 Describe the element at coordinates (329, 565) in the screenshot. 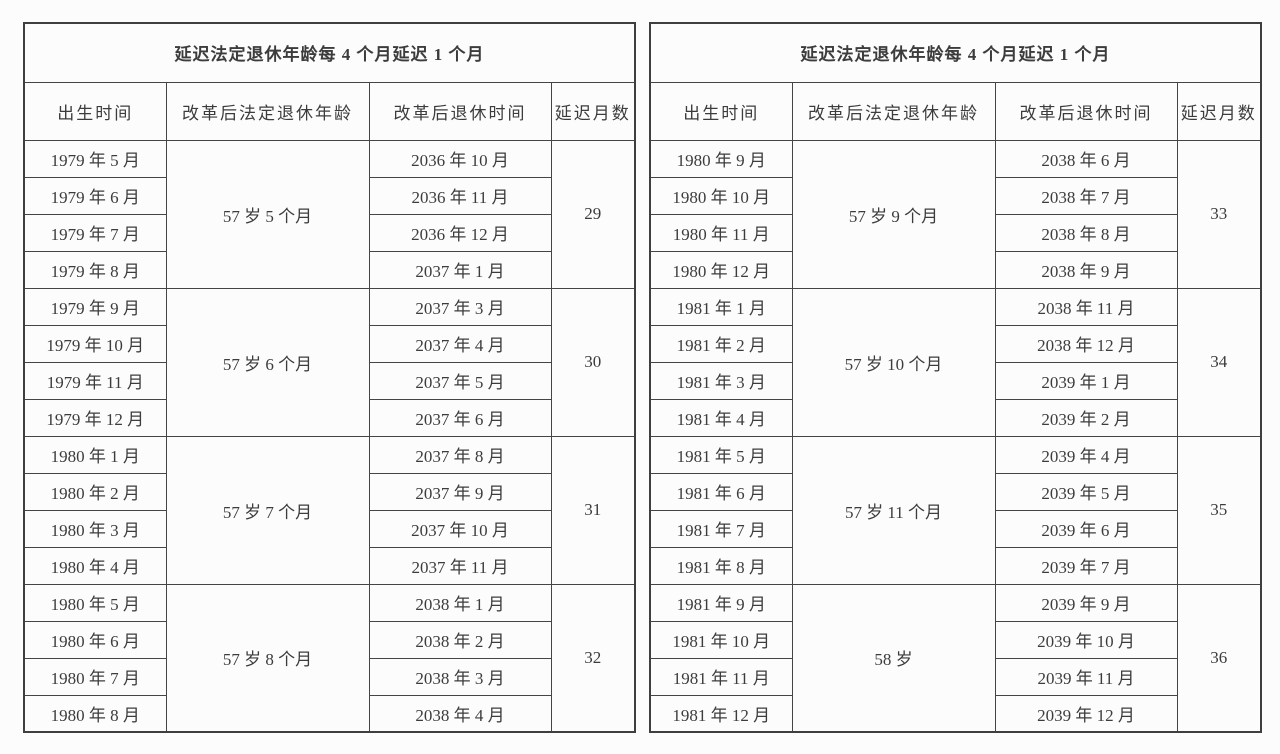

I see `table-row: 1980 年 4 月 2037 年 11 月` at that location.